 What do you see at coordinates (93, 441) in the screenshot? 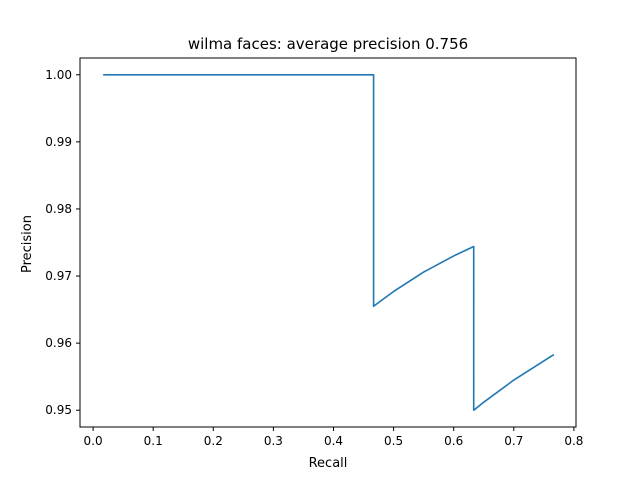
I see `x-tick-label: 0.0` at bounding box center [93, 441].